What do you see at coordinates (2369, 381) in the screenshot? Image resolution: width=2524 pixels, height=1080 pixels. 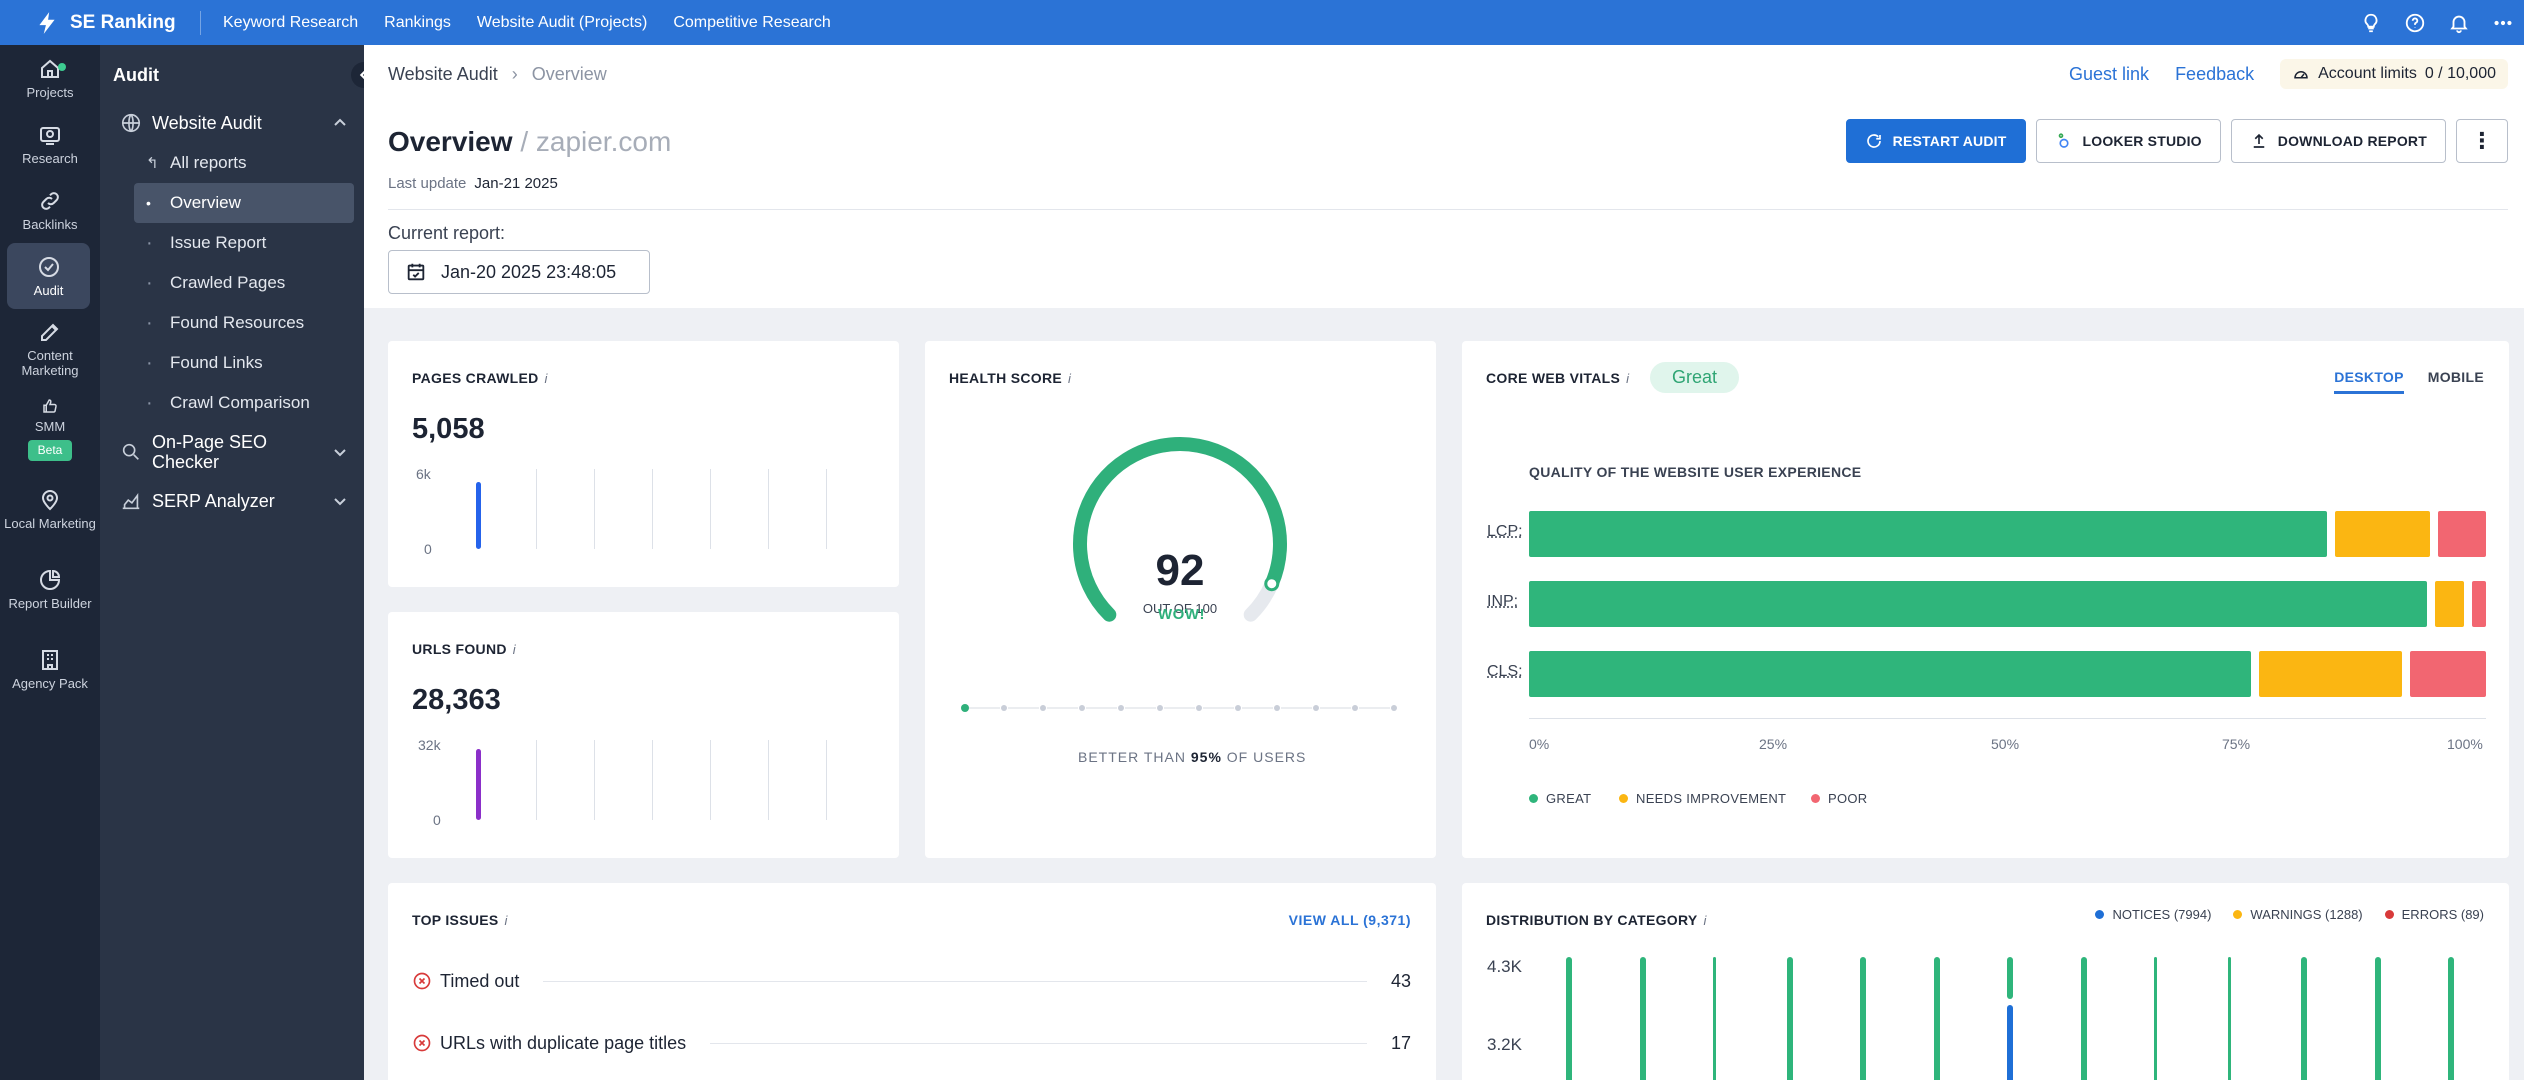 I see `tab-desktop: DESKTOP` at bounding box center [2369, 381].